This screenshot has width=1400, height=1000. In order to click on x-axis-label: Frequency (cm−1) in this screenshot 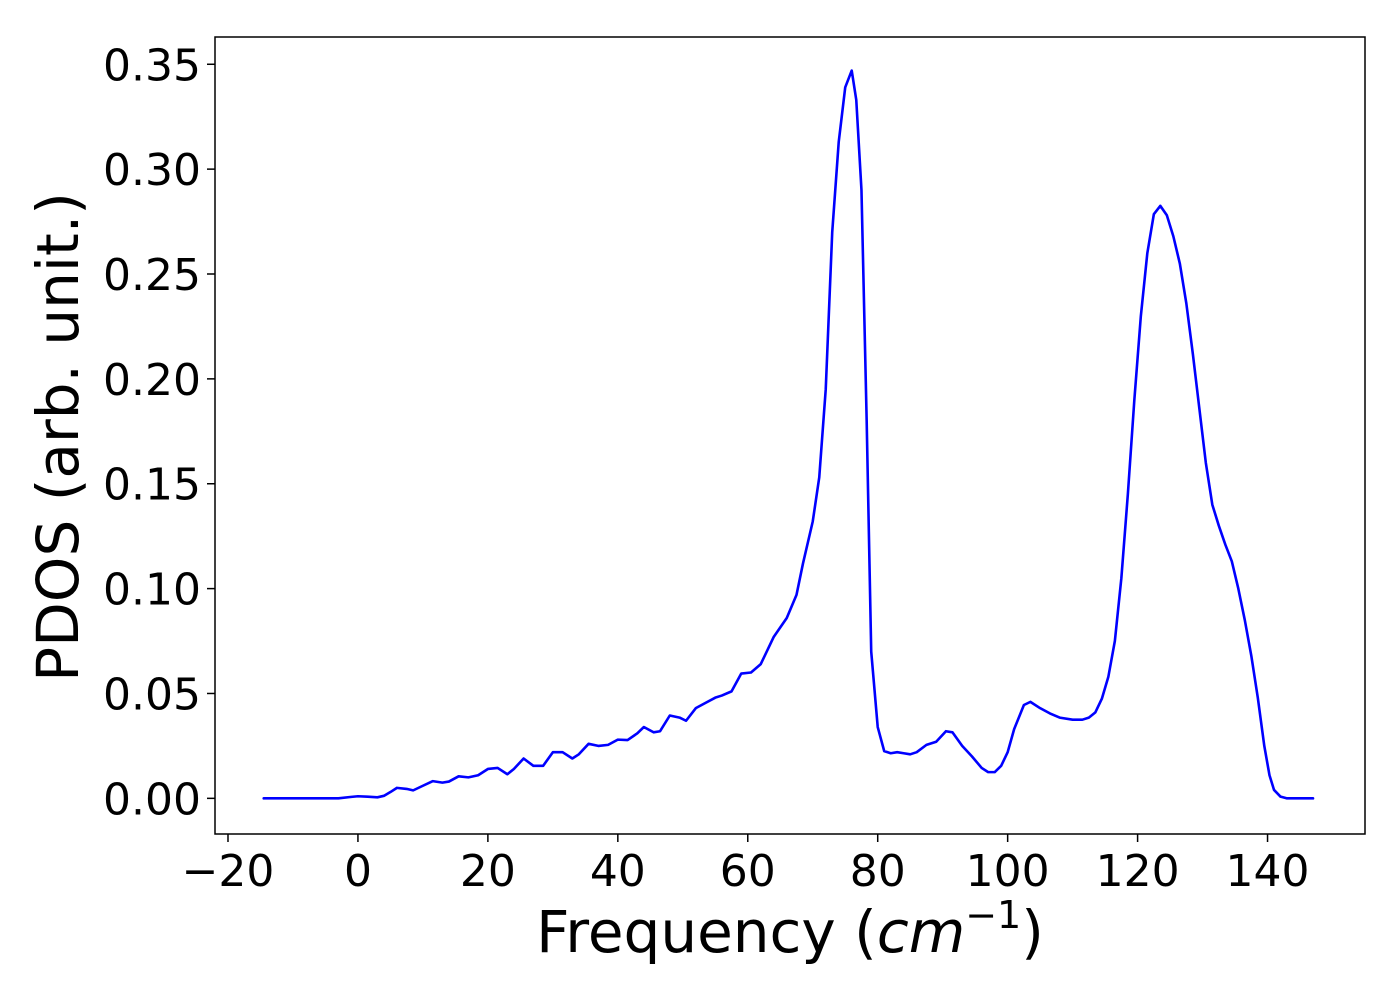, I will do `click(790, 929)`.